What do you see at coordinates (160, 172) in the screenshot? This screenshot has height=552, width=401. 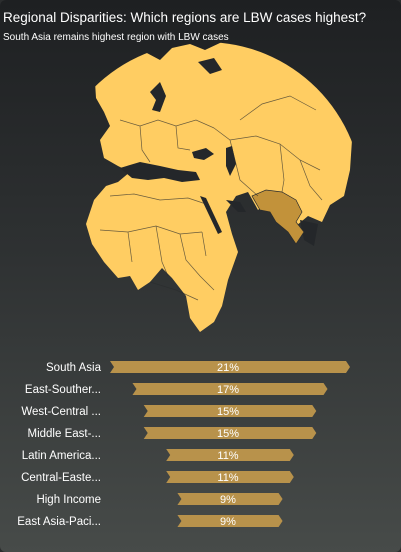 I see `mediterranean-sea` at bounding box center [160, 172].